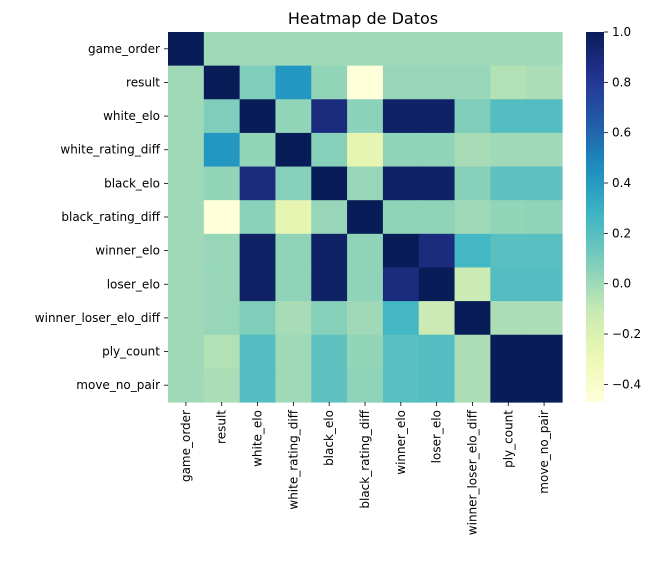 This screenshot has width=658, height=567. What do you see at coordinates (118, 385) in the screenshot?
I see `y-tick-label: move_no_pair` at bounding box center [118, 385].